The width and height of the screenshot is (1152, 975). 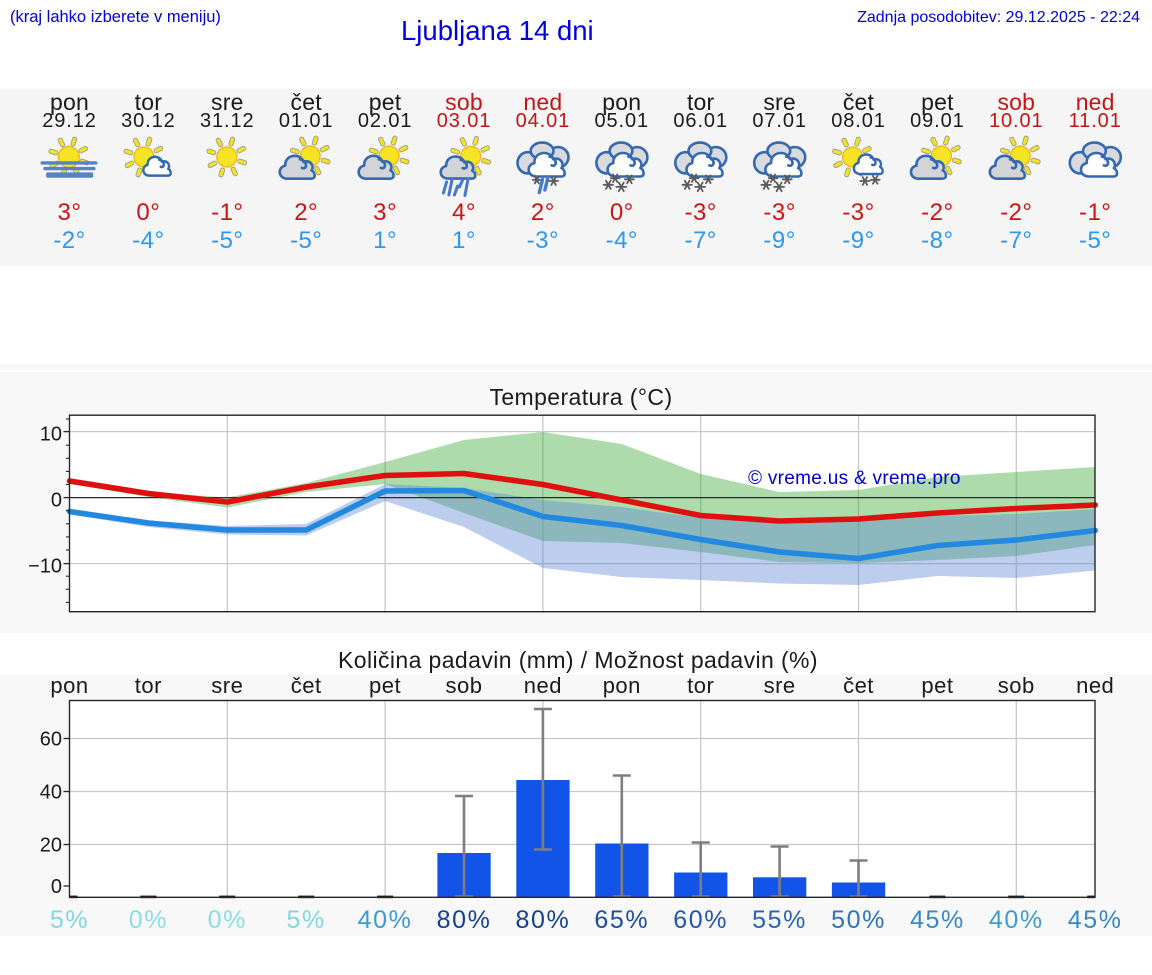 I want to click on svg-text: −10, so click(x=45, y=567).